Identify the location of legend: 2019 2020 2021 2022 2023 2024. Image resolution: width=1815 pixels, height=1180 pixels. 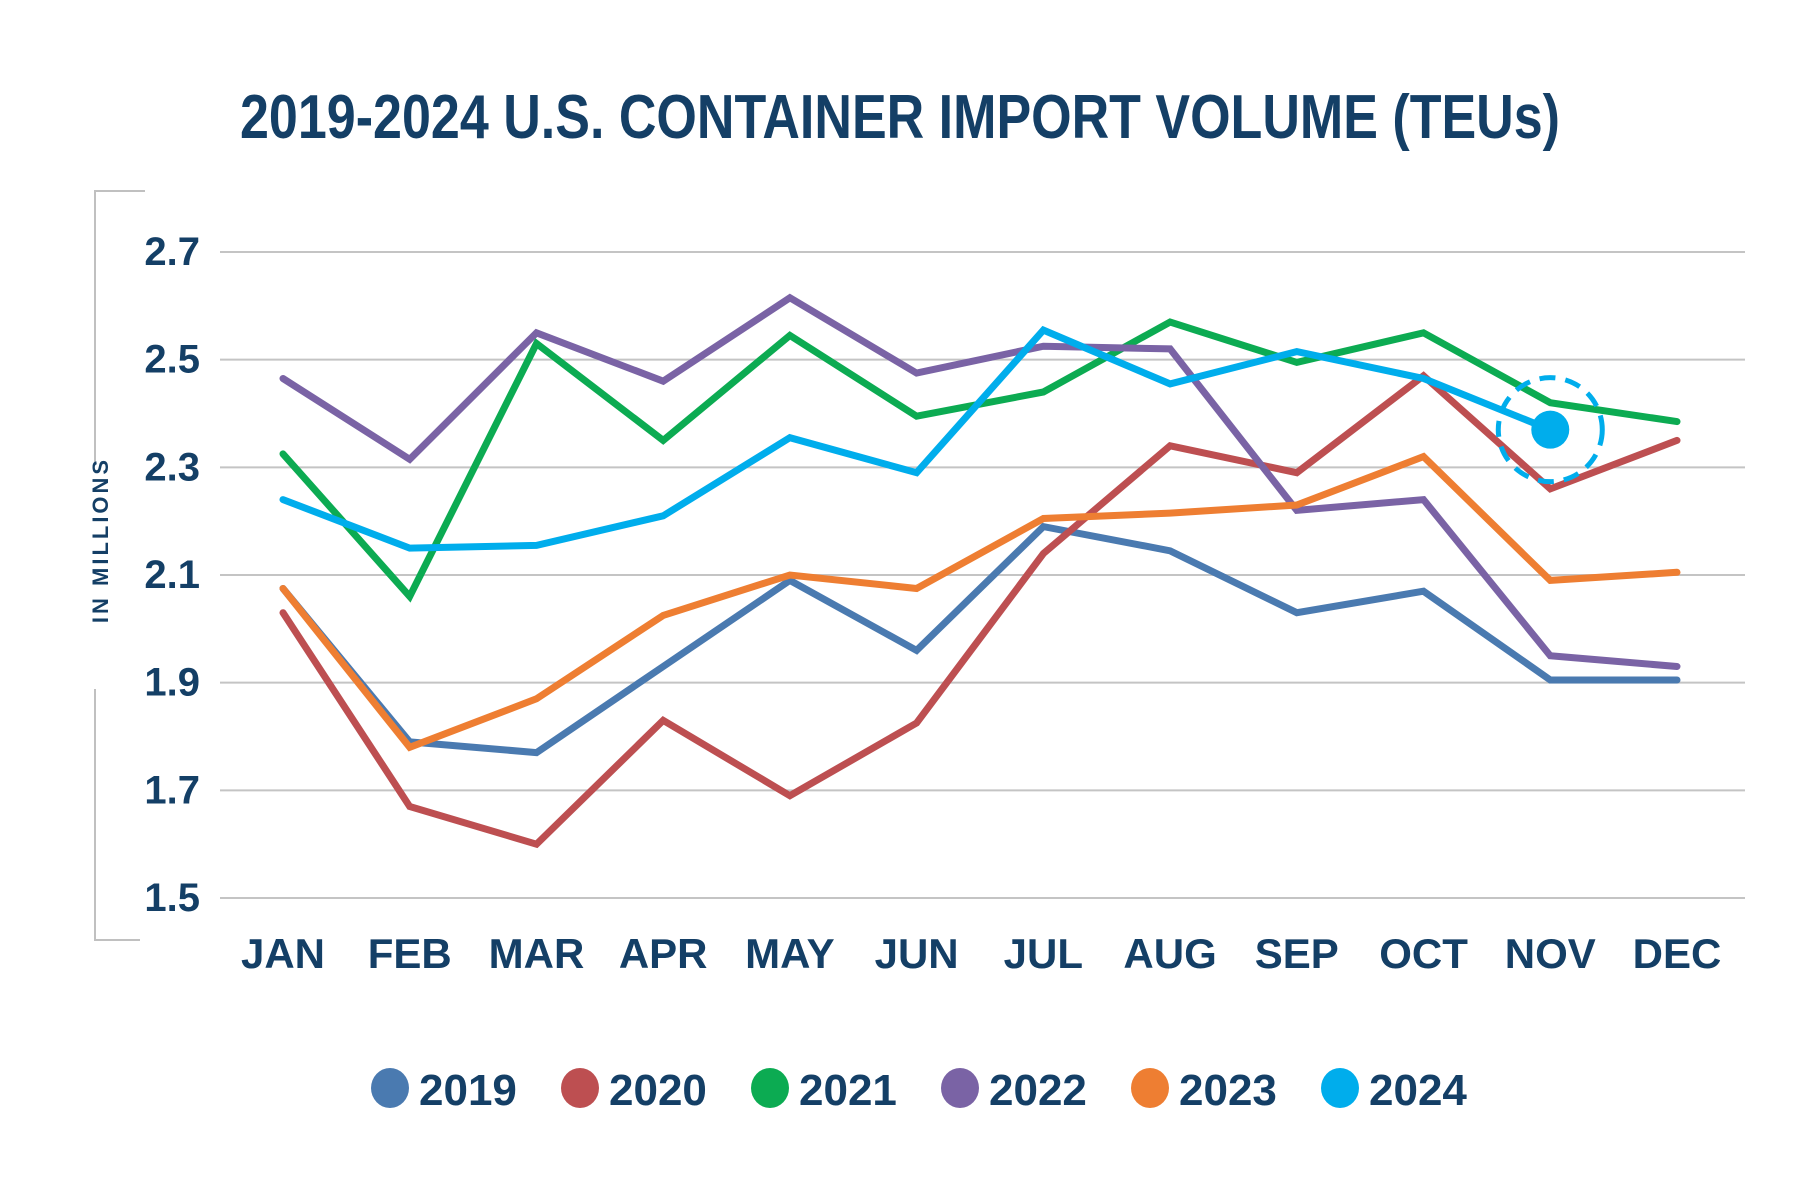
(919, 1090).